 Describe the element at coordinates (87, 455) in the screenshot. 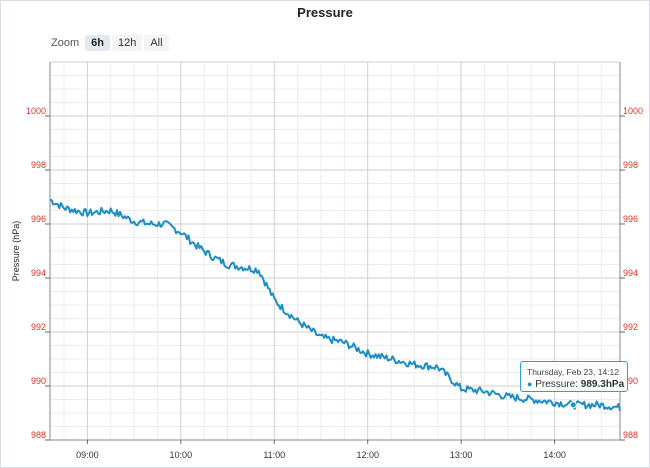

I see `x-tick-label: 09:00` at that location.